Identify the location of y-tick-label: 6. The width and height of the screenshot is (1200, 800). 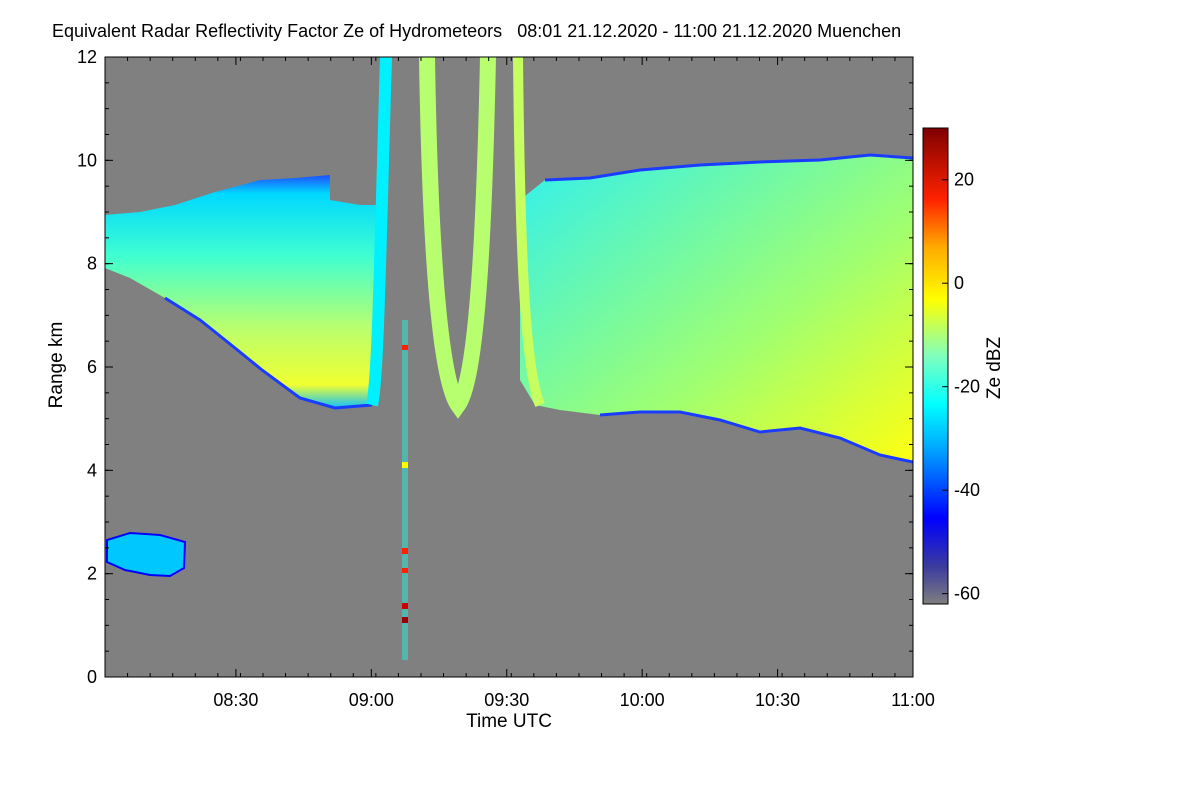
(92, 367).